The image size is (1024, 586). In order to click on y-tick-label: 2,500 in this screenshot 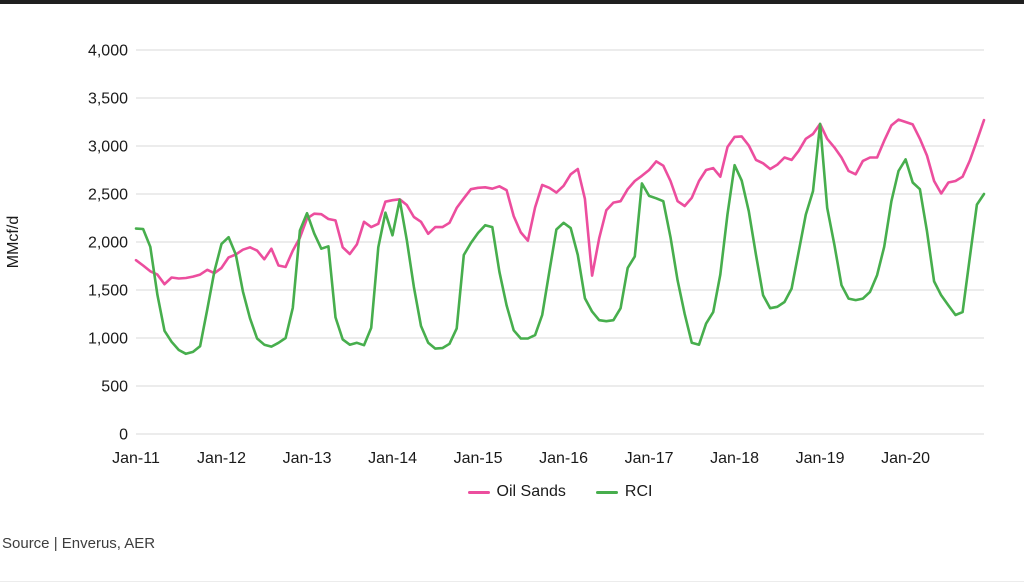, I will do `click(108, 195)`.